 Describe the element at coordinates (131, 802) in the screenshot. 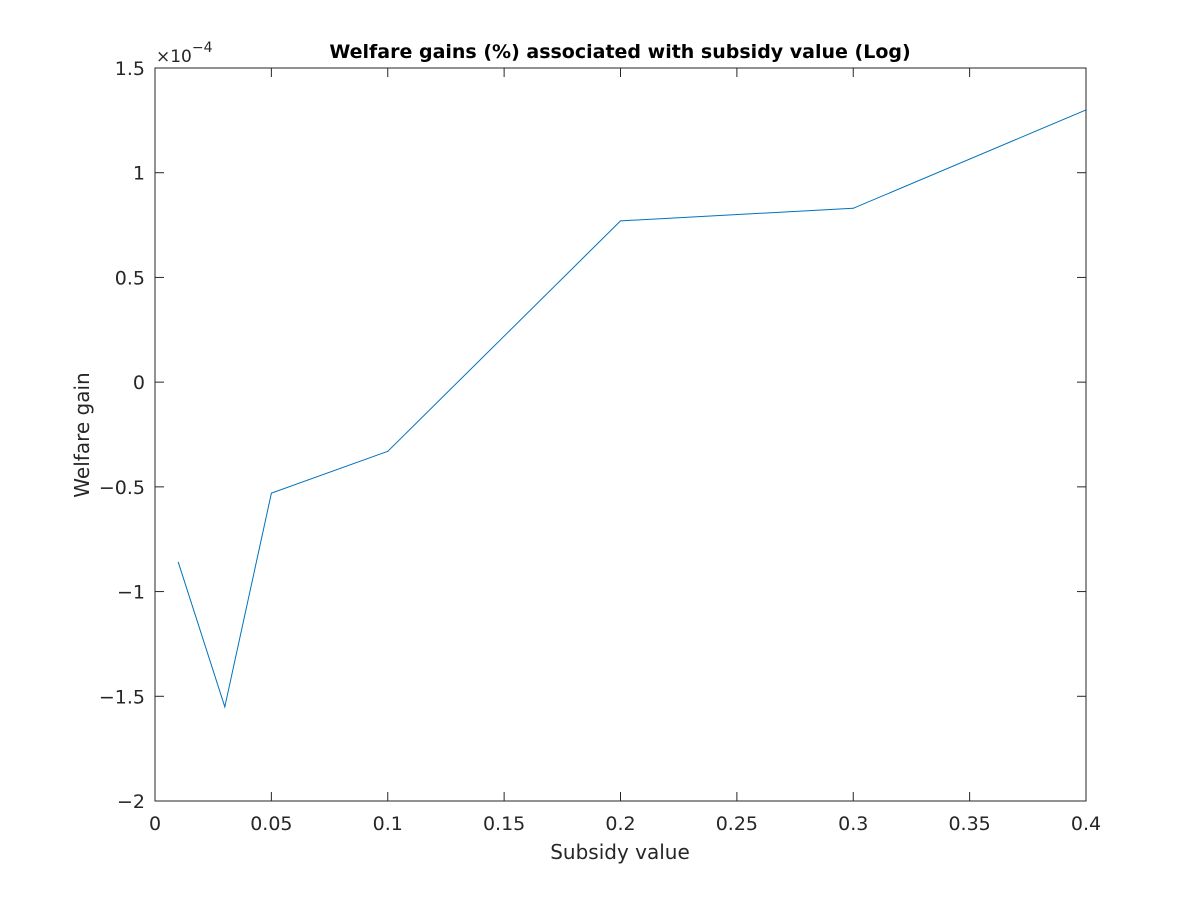

I see `y-tick-label: −2` at that location.